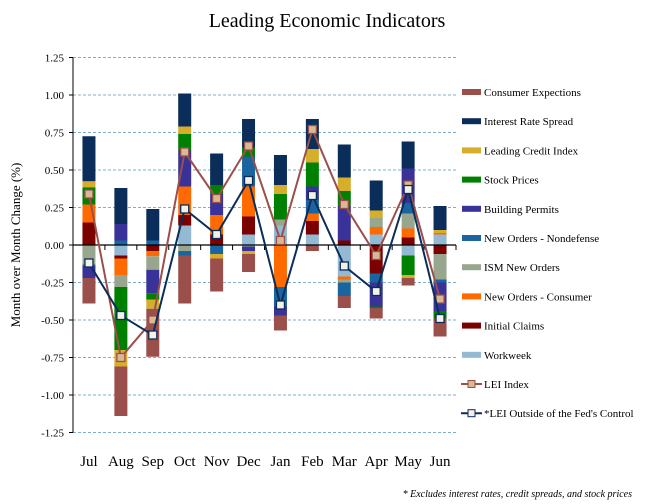 The height and width of the screenshot is (504, 655). I want to click on y-tick-label: -1.25, so click(52, 434).